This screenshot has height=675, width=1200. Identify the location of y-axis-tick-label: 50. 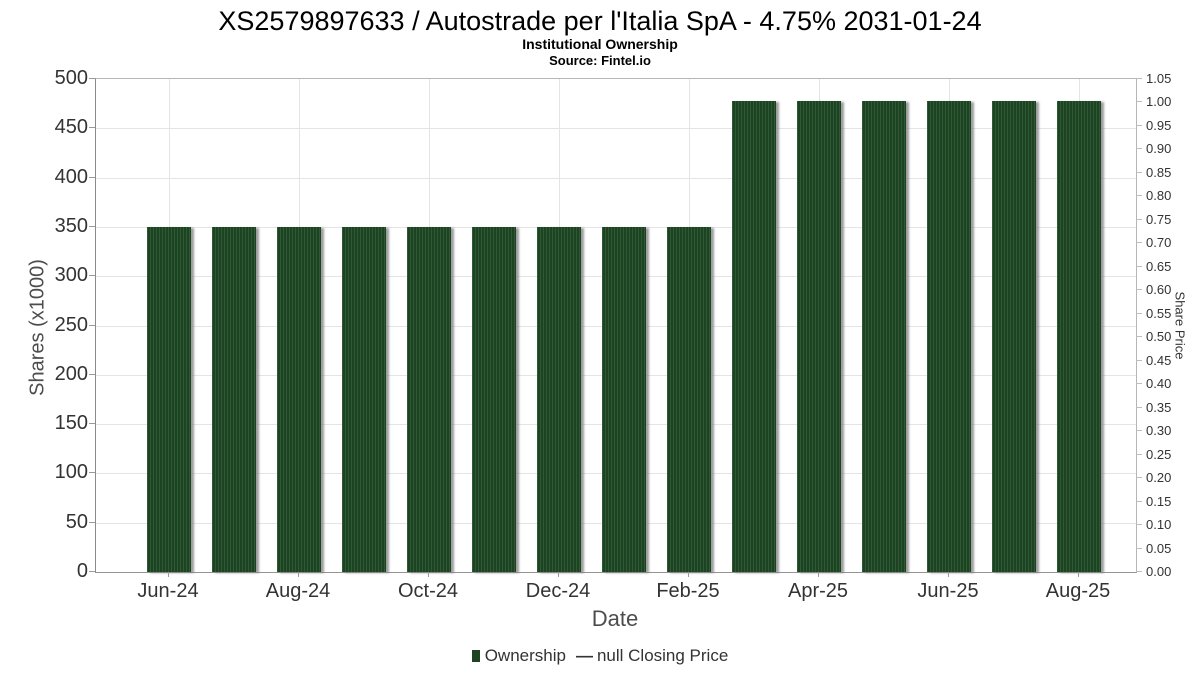
(76, 521).